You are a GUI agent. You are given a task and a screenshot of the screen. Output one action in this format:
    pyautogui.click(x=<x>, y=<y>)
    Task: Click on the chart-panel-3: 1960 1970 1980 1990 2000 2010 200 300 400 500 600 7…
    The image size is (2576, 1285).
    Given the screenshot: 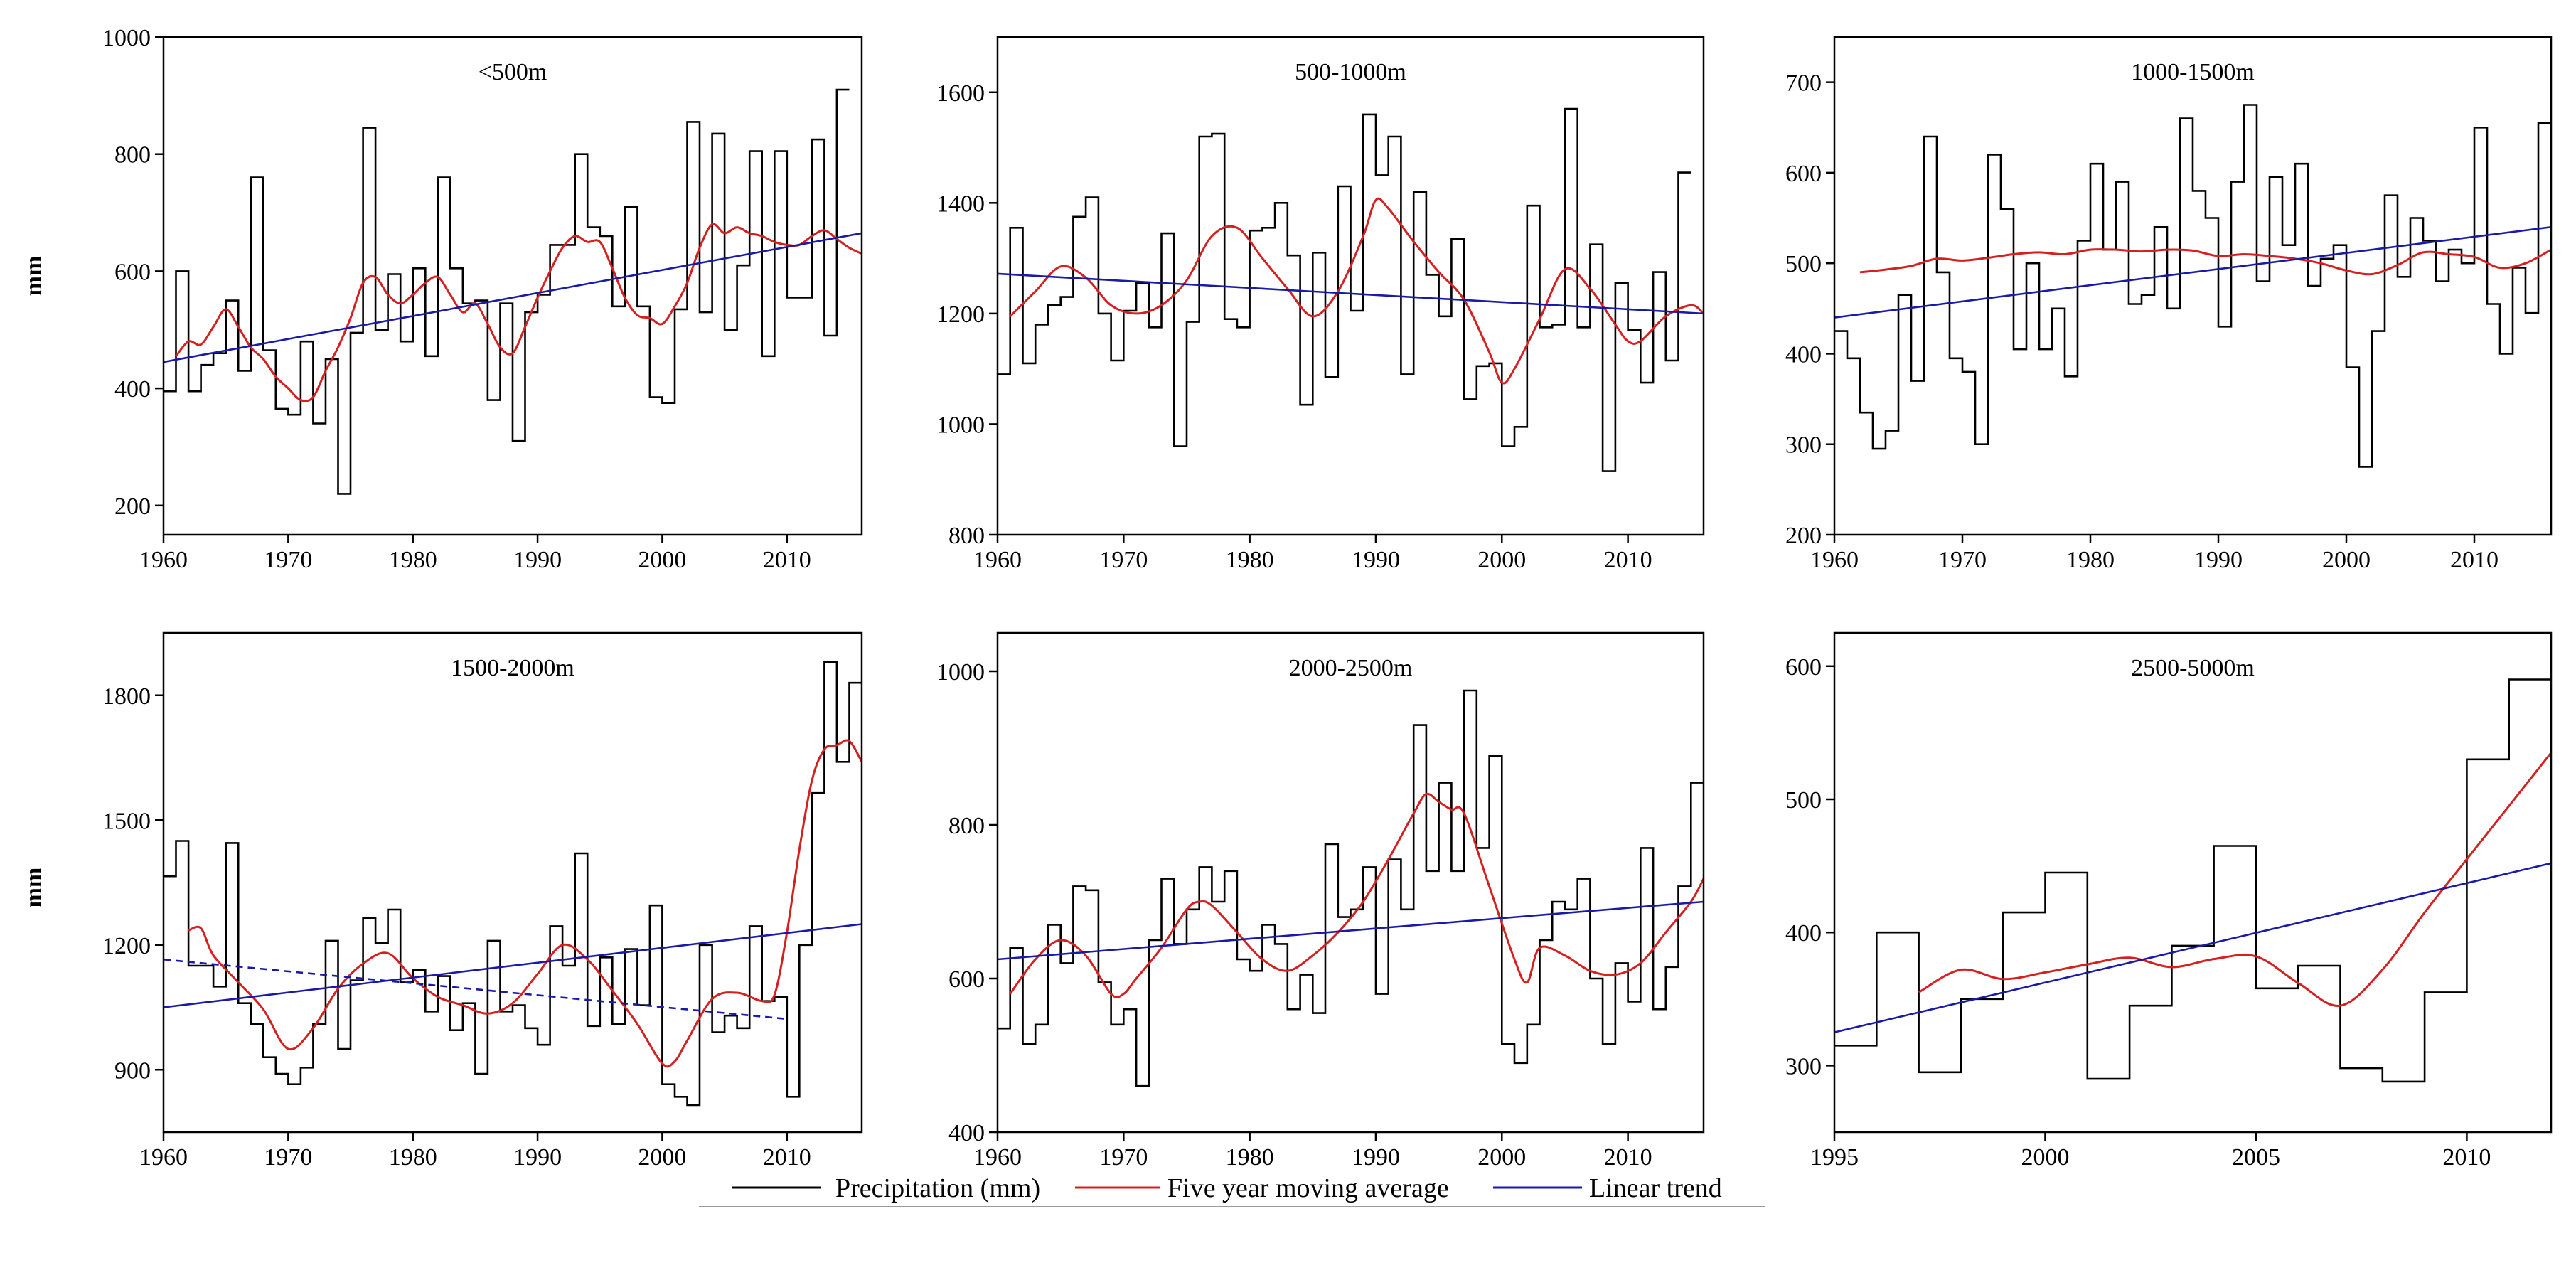 What is the action you would take?
    pyautogui.click(x=2169, y=304)
    